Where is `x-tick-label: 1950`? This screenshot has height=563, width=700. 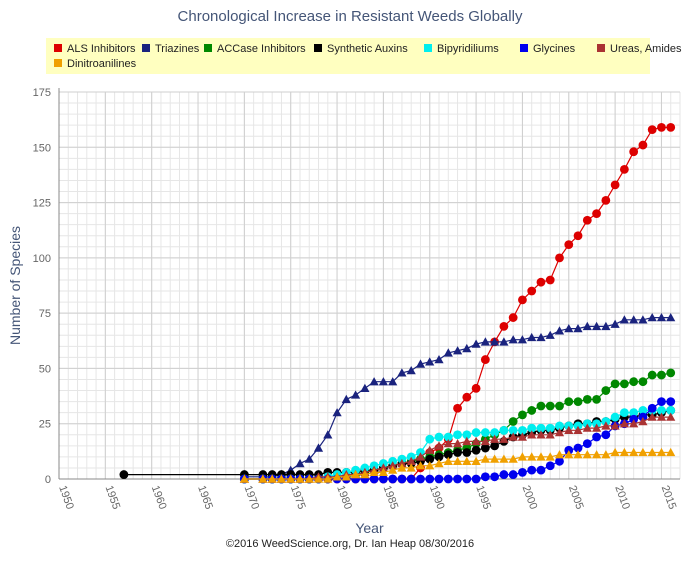 x-tick-label: 1950 is located at coordinates (66, 497).